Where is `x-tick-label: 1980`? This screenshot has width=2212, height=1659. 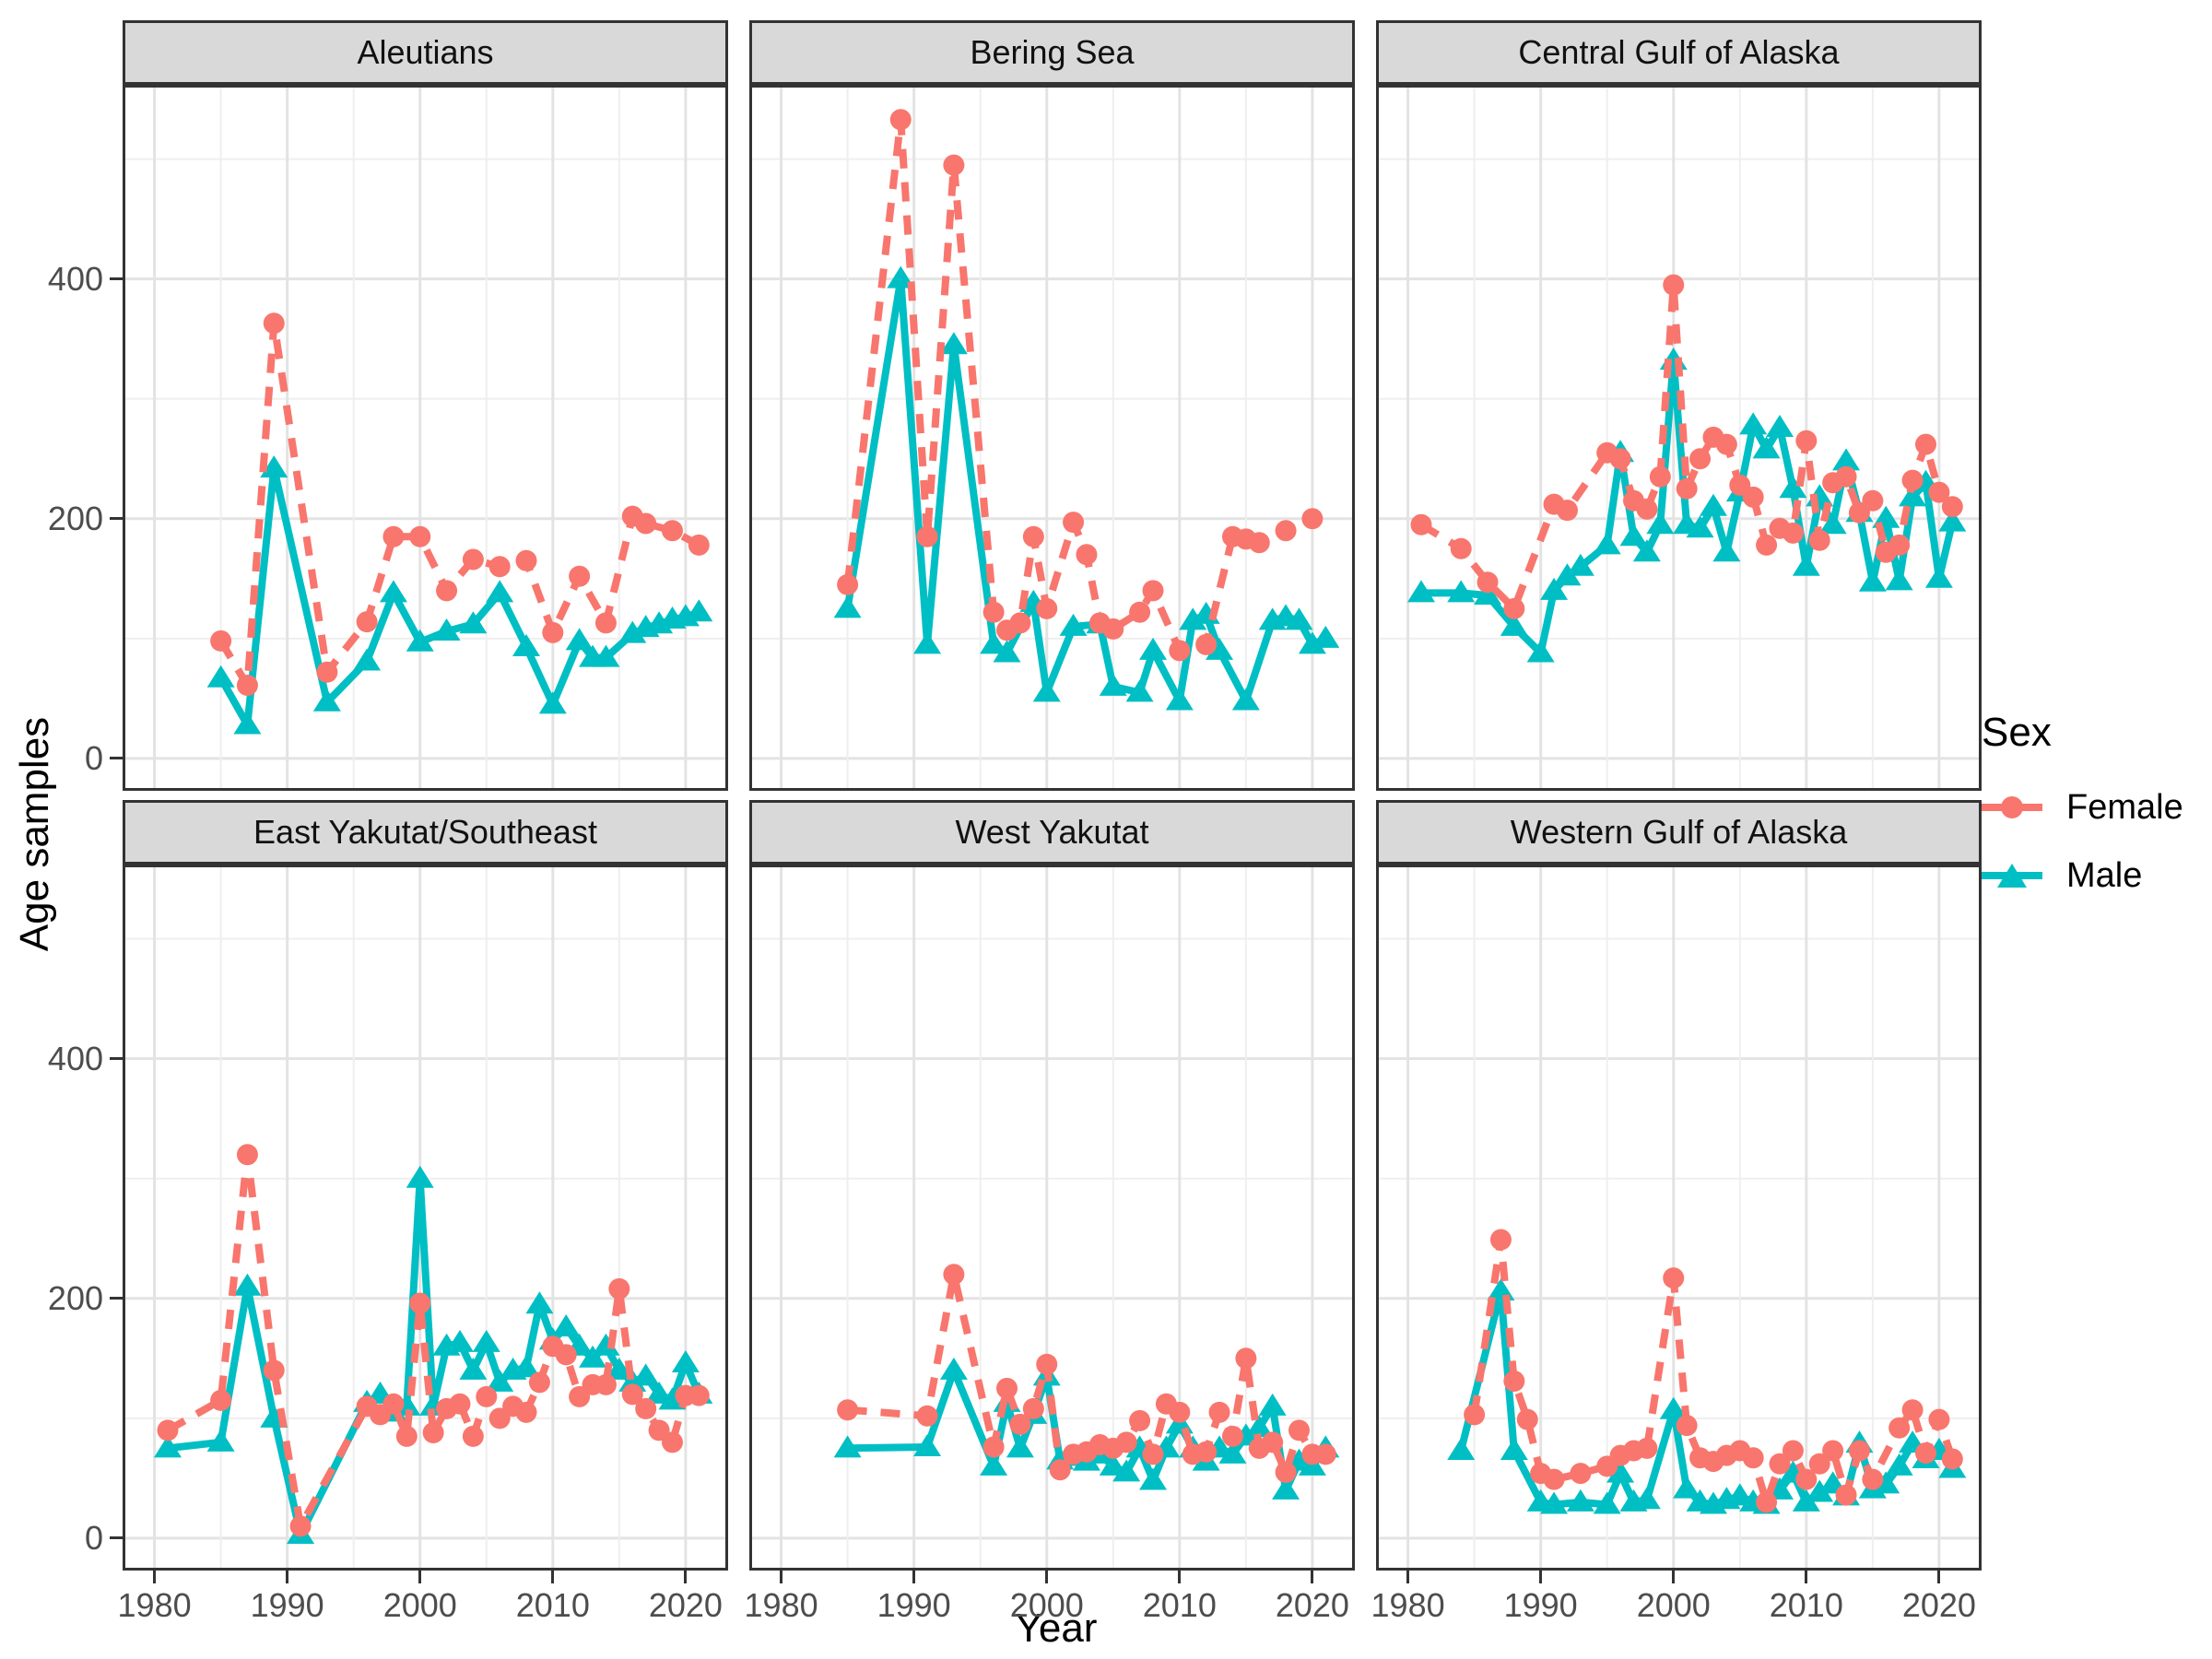
x-tick-label: 1980 is located at coordinates (781, 1605).